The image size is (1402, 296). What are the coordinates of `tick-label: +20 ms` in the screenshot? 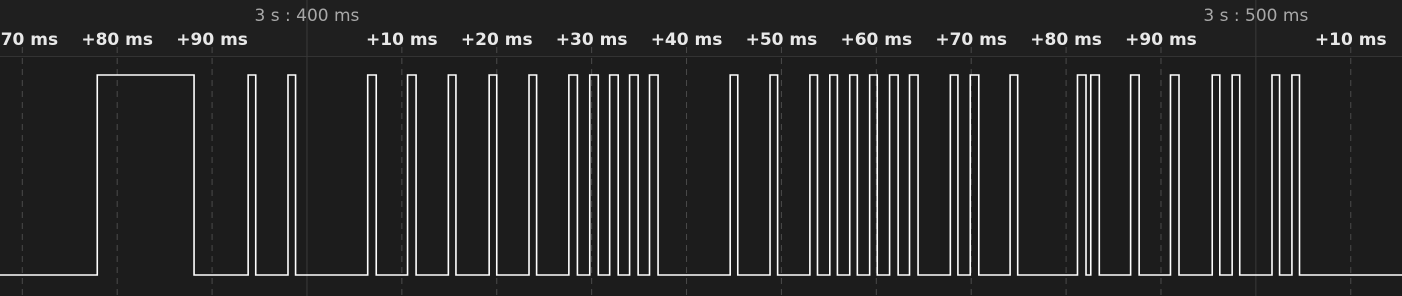 It's located at (497, 40).